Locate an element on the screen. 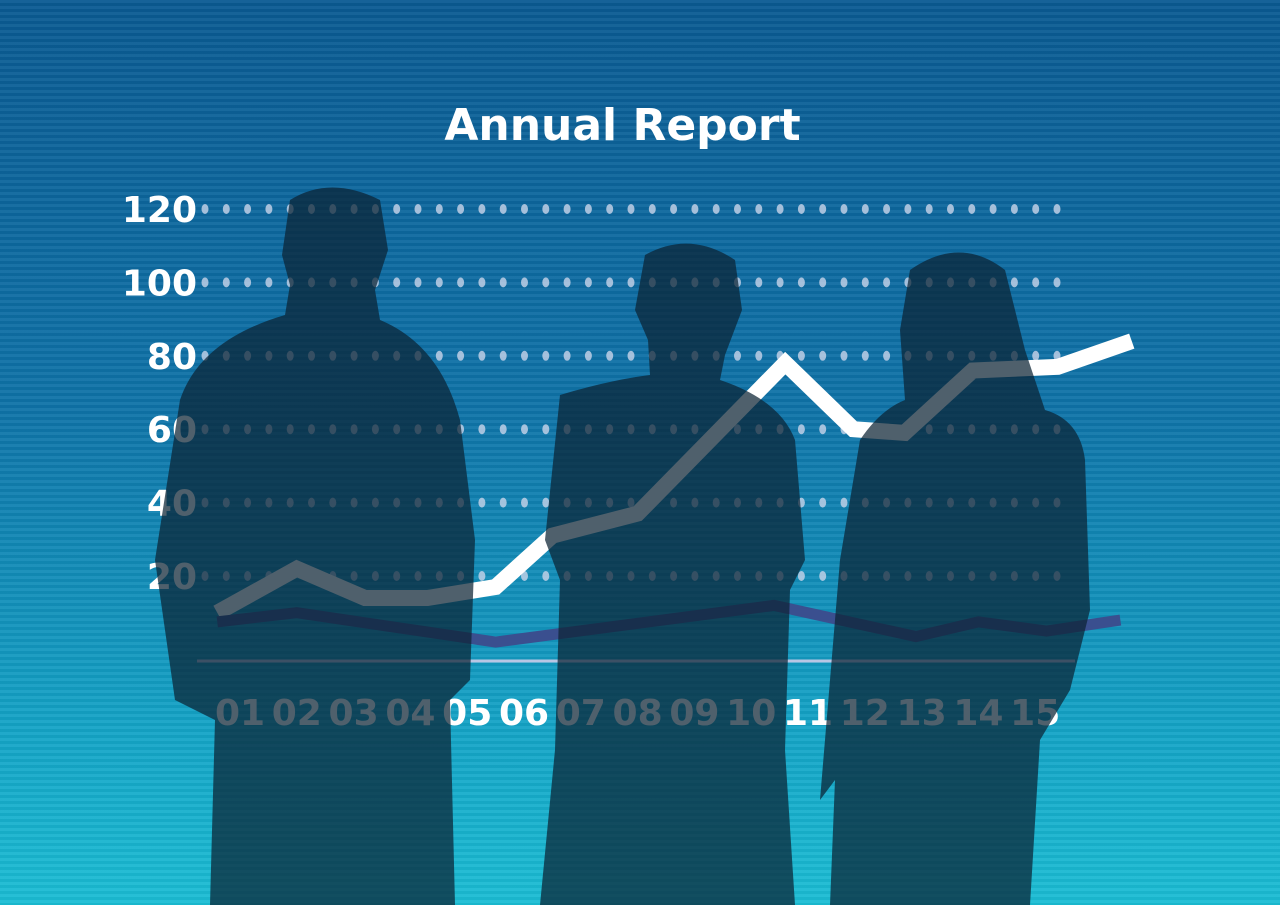  y-tick-label: 80 is located at coordinates (172, 357).